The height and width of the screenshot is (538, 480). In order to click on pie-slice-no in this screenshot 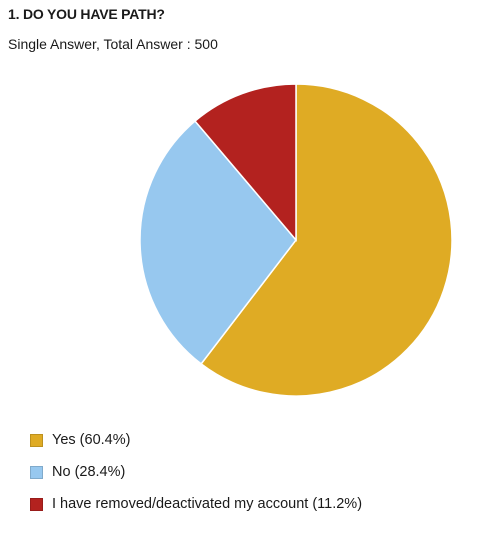, I will do `click(218, 242)`.